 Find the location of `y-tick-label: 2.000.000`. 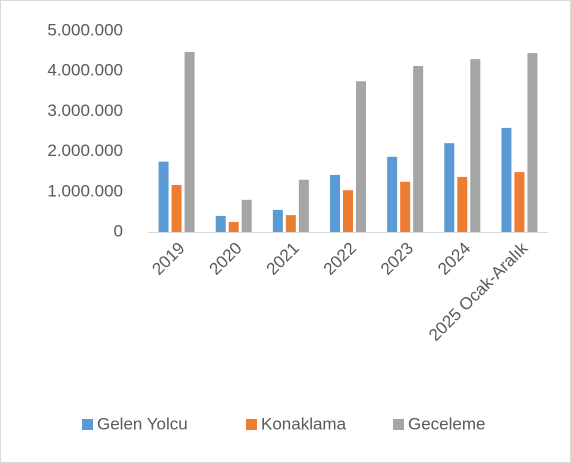

y-tick-label: 2.000.000 is located at coordinates (85, 150).